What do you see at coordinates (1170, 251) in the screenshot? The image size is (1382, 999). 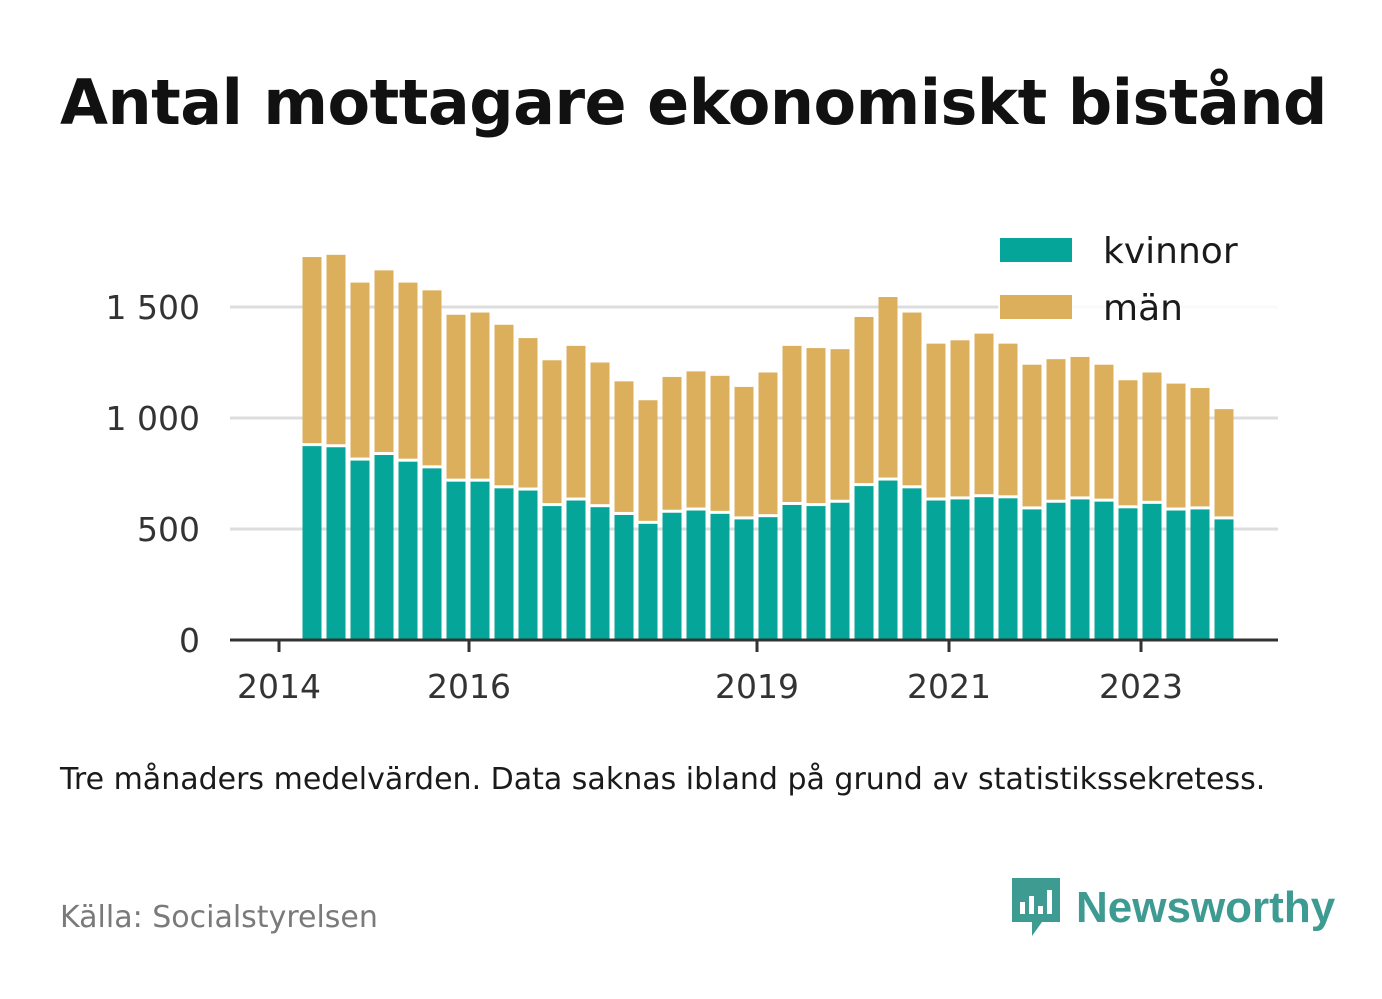 I see `legend-label: kvinnor` at bounding box center [1170, 251].